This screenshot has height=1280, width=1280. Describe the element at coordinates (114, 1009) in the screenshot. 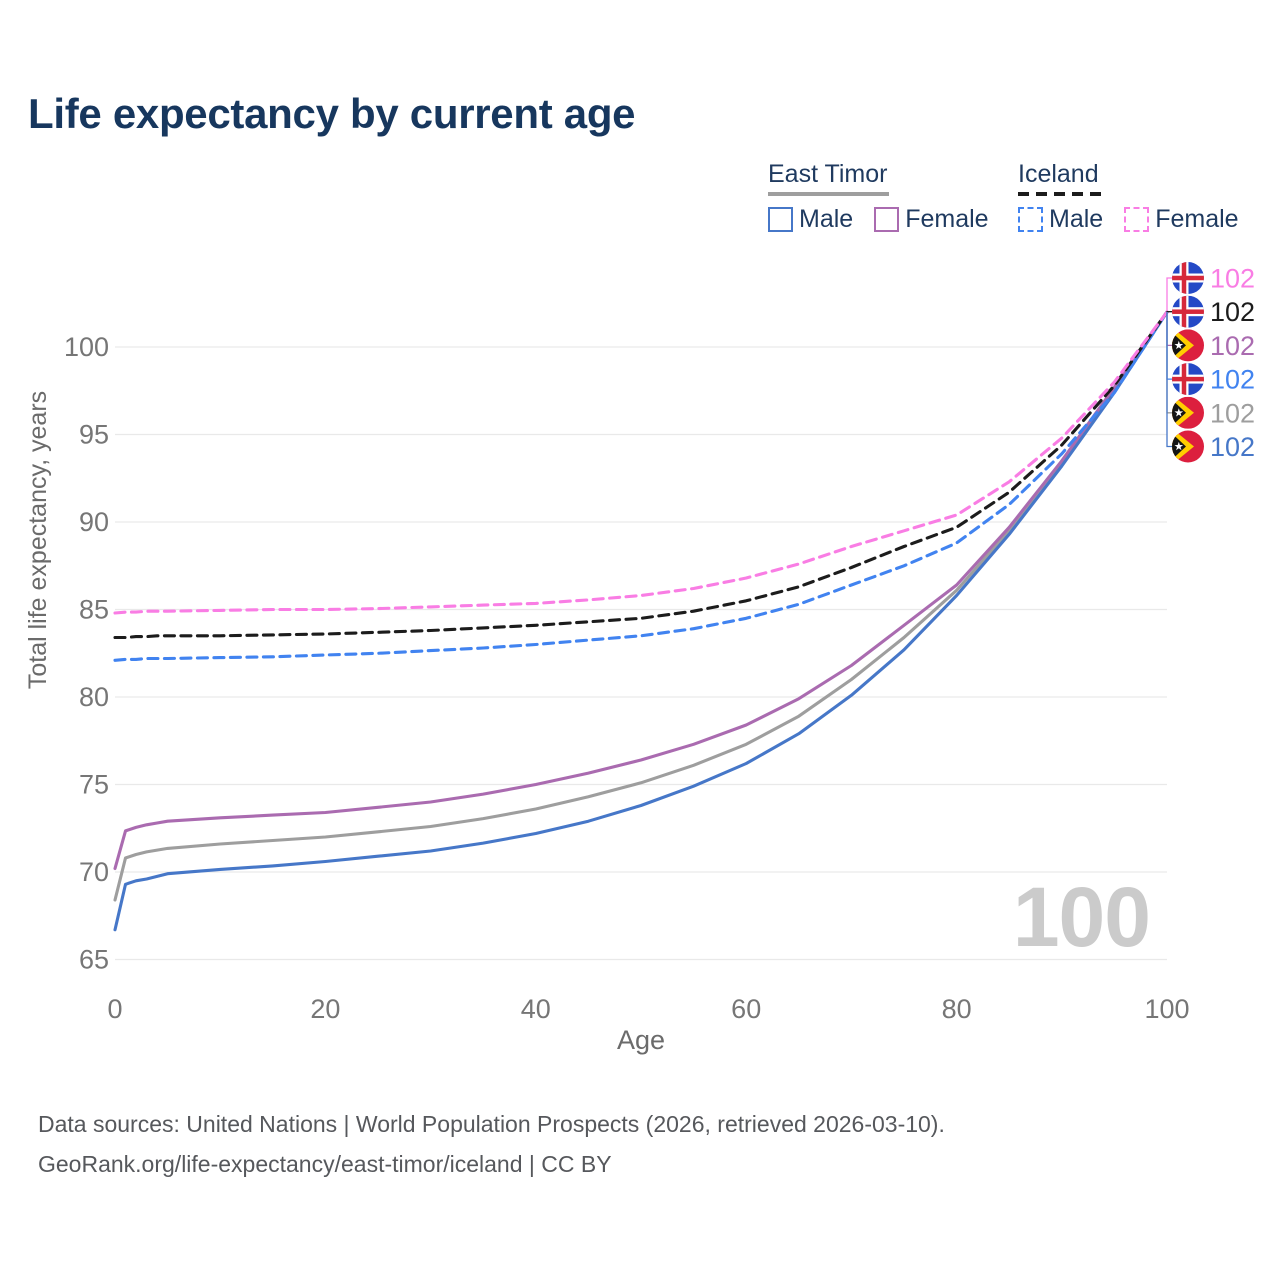

I see `x-tick-label-0: 0` at that location.